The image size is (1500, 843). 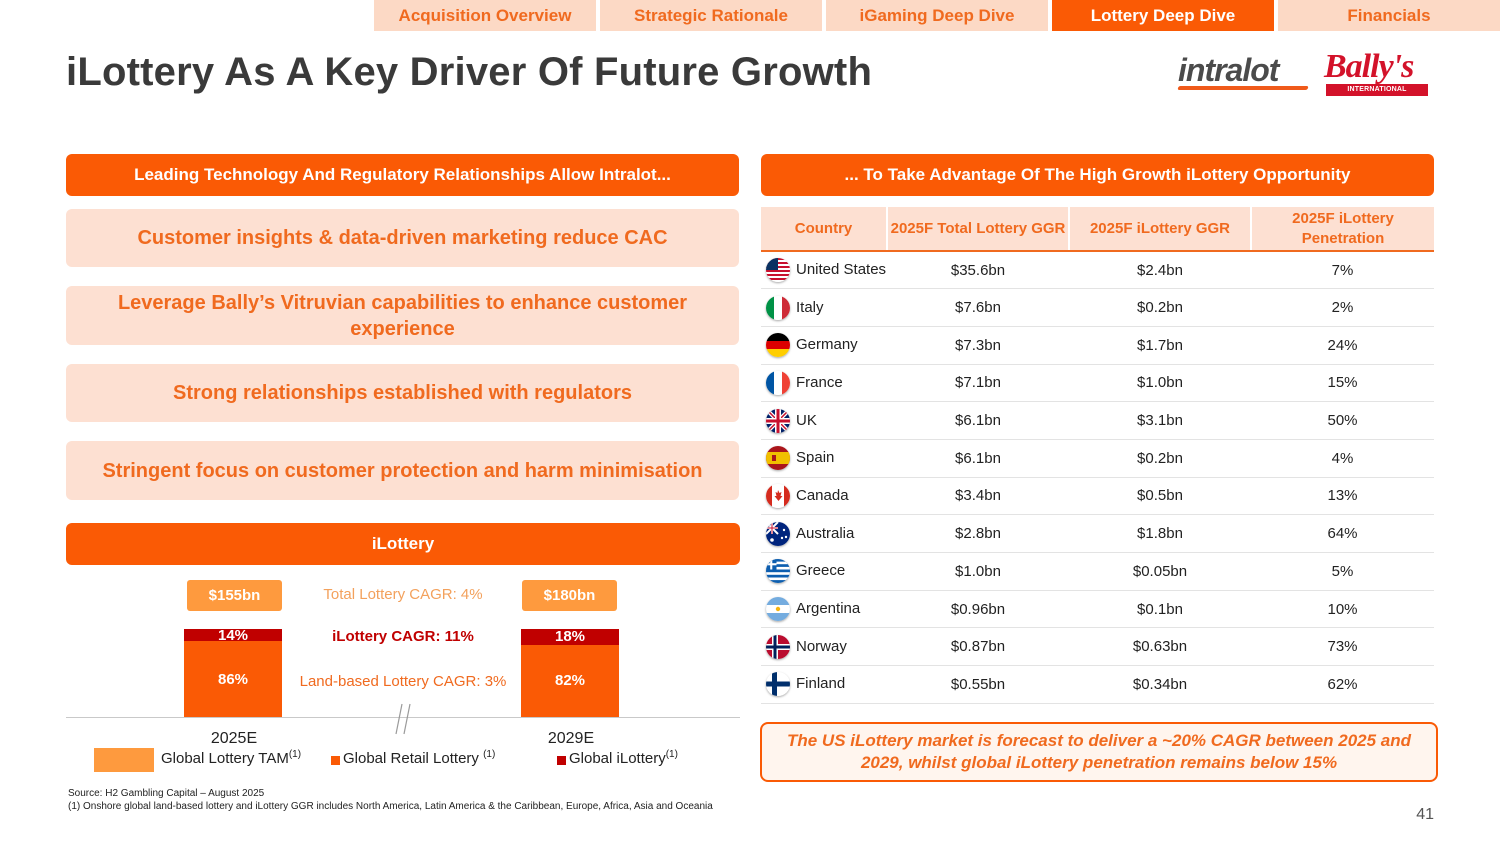 What do you see at coordinates (570, 636) in the screenshot?
I see `bar-2029-ilottery: 18%` at bounding box center [570, 636].